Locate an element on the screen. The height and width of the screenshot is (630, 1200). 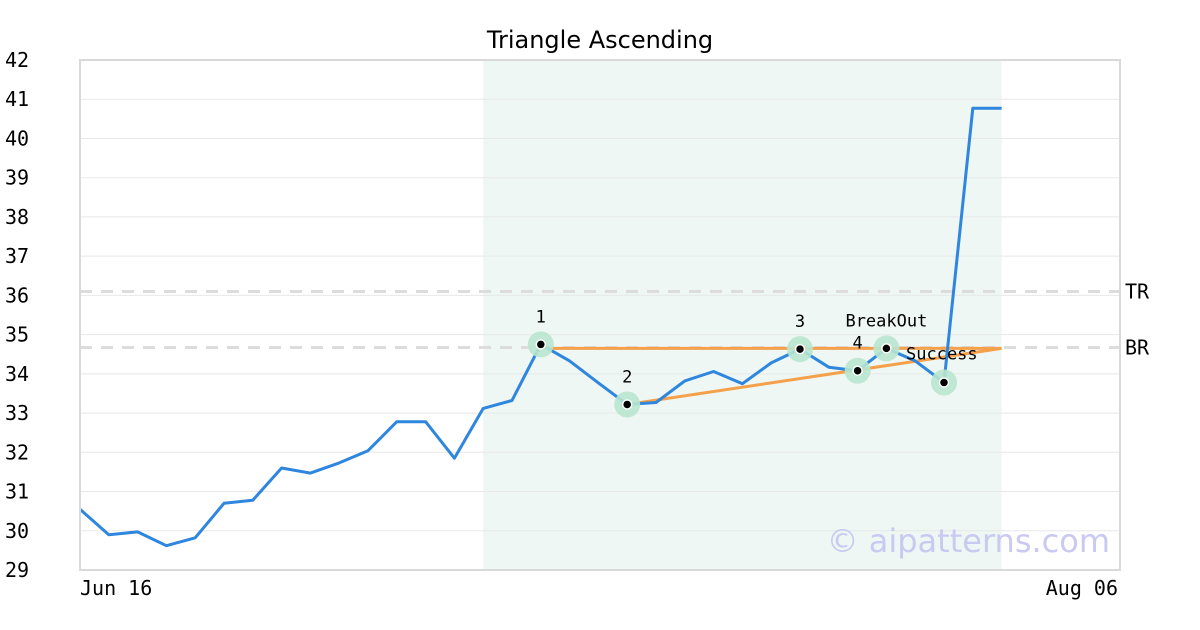
x-tick-label: Jun 16 is located at coordinates (116, 588).